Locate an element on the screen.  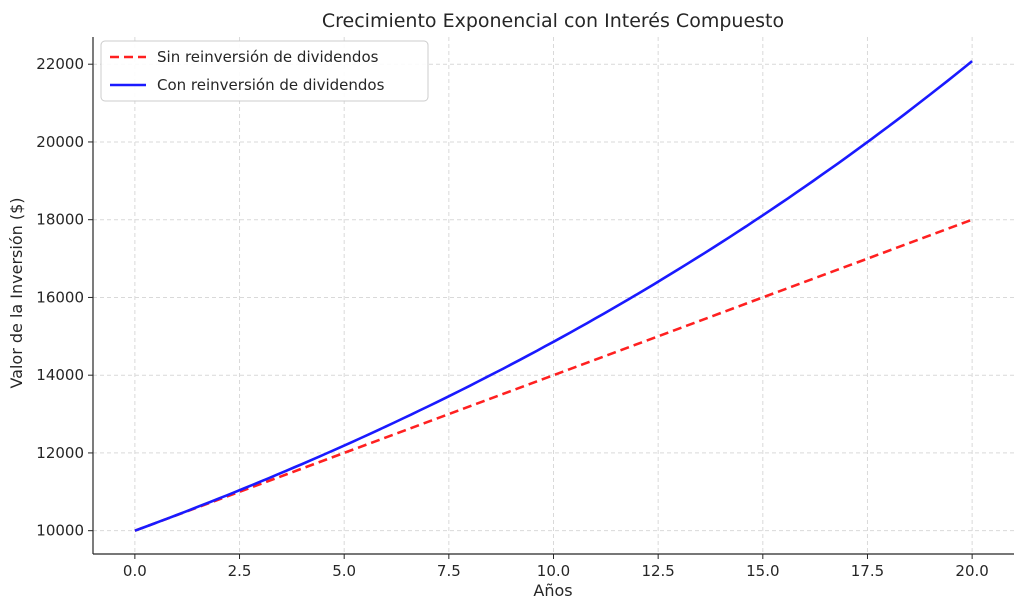
y-tick-label: 22000 is located at coordinates (60, 64).